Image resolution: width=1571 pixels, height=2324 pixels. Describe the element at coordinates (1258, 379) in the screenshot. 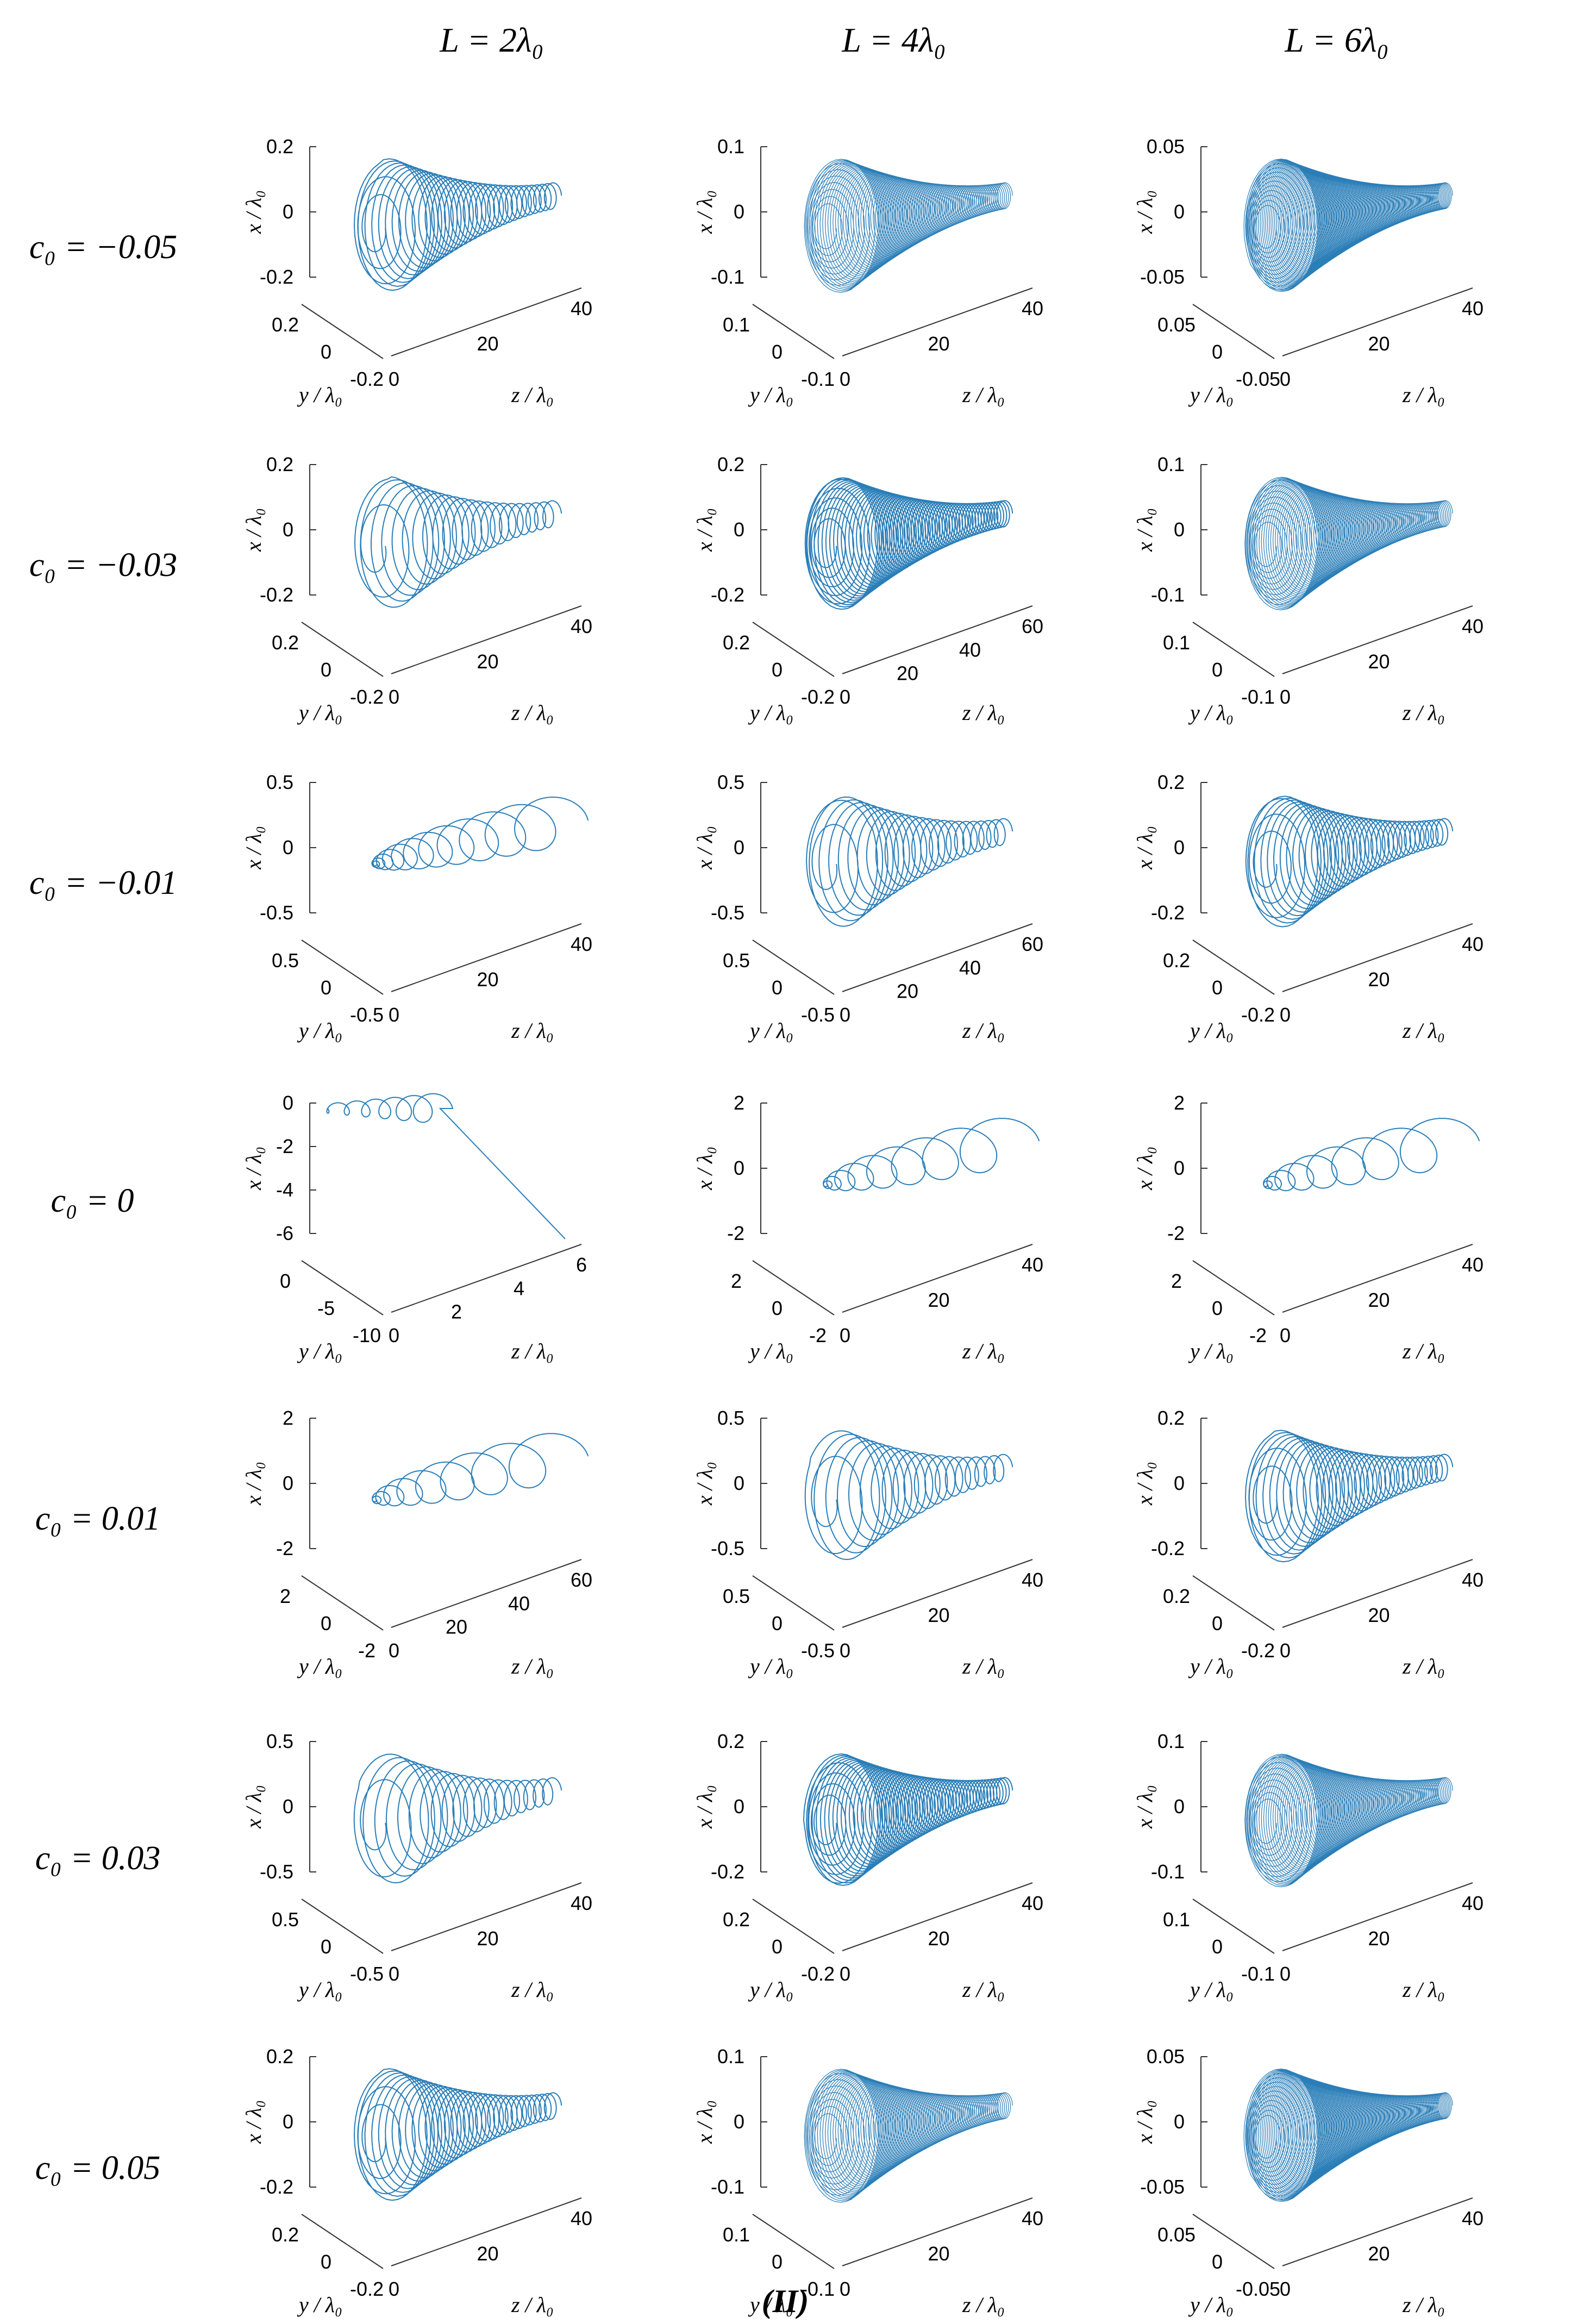

I see `y-tick-label: -0.05` at that location.